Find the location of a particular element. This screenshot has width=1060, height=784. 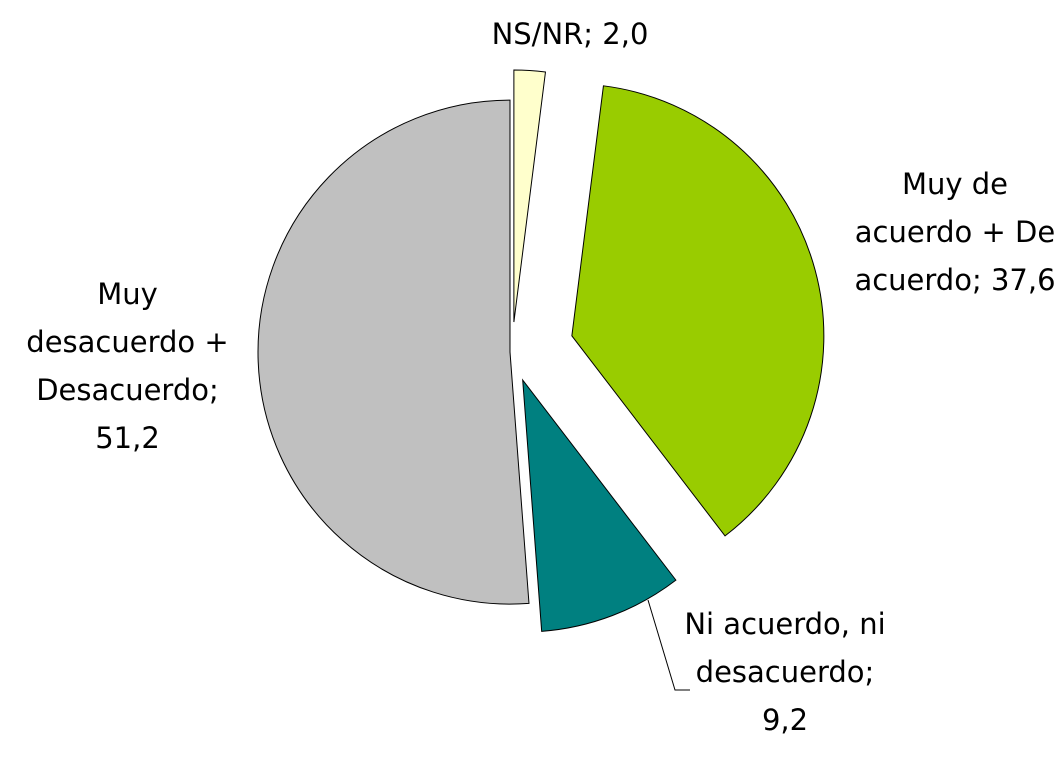

slice-label: NS/NR; 2,0 is located at coordinates (570, 34).